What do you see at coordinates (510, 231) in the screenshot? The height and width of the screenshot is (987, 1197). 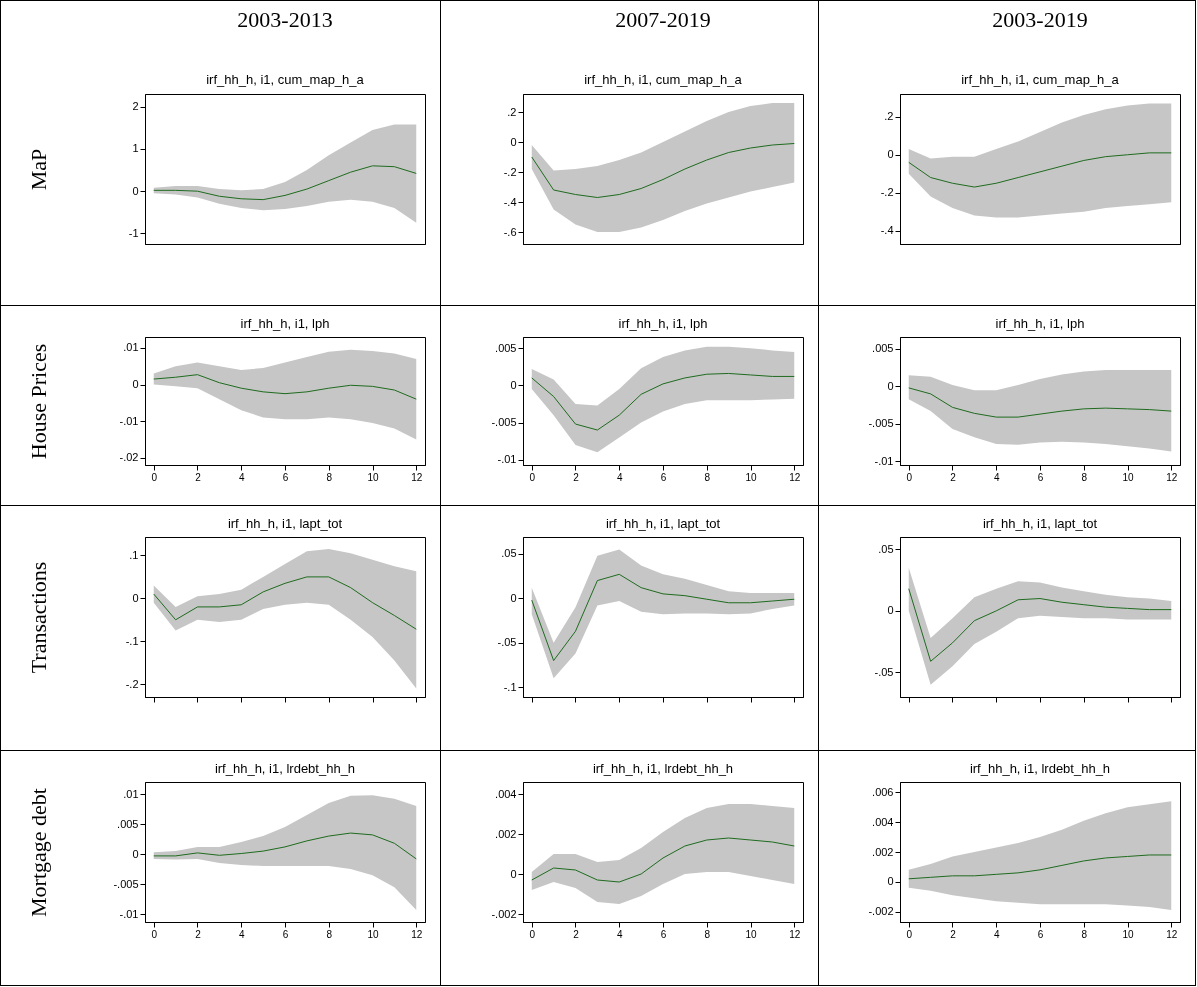 I see `y-tick-label: -.6` at bounding box center [510, 231].